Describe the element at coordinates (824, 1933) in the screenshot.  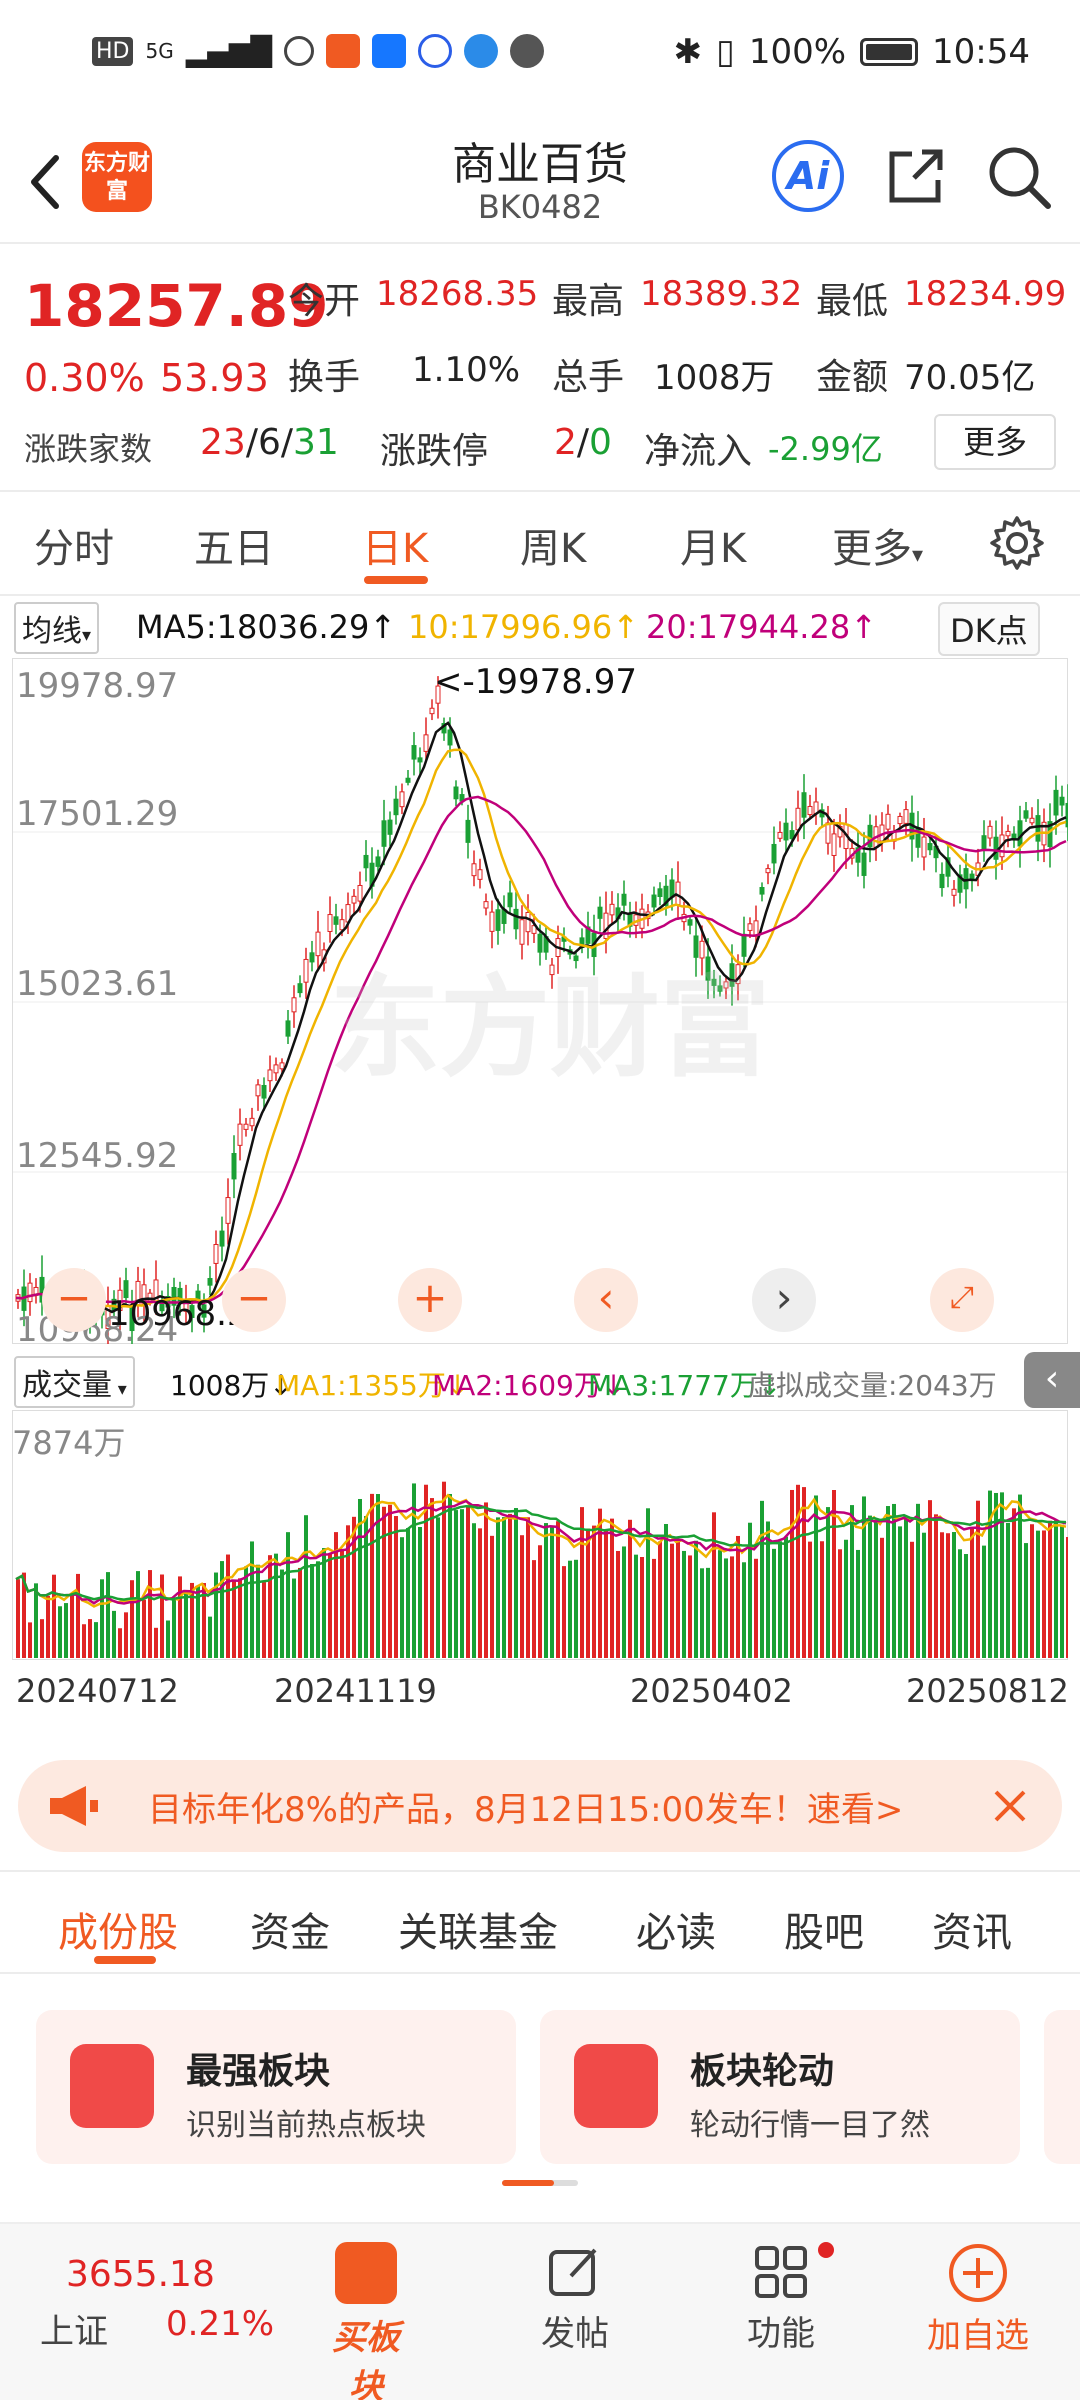
I see `tab-forum: 股吧` at that location.